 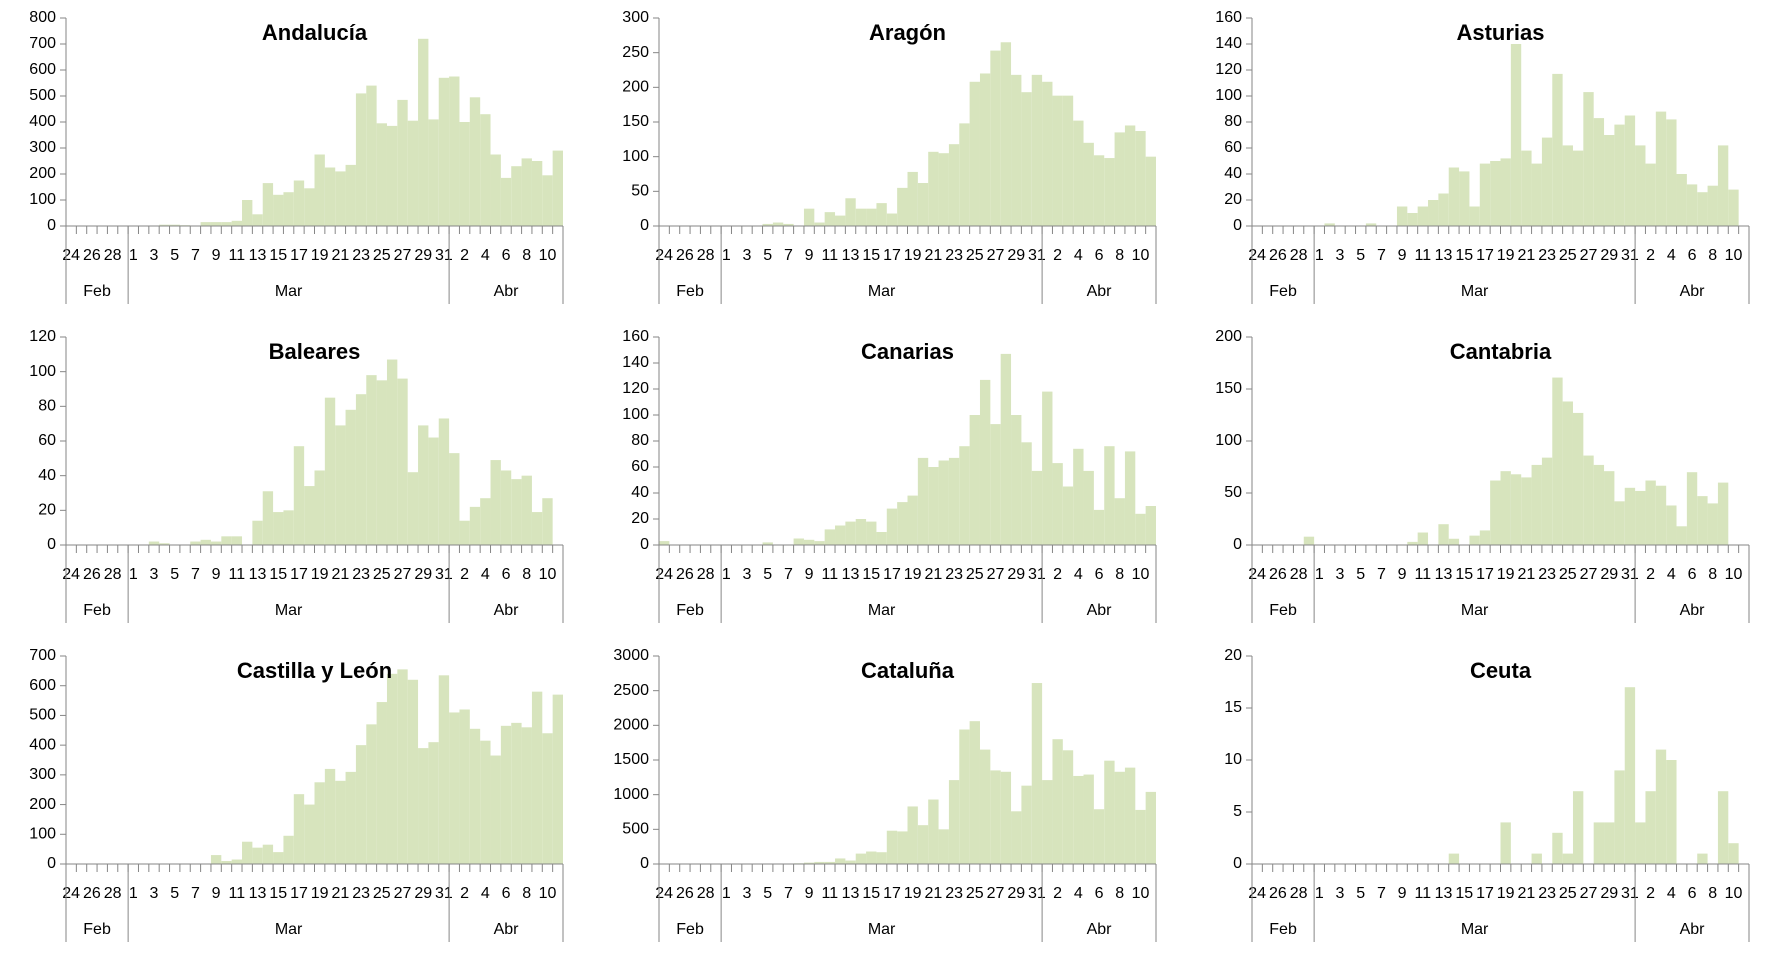 What do you see at coordinates (635, 362) in the screenshot?
I see `y-tick-label: 140` at bounding box center [635, 362].